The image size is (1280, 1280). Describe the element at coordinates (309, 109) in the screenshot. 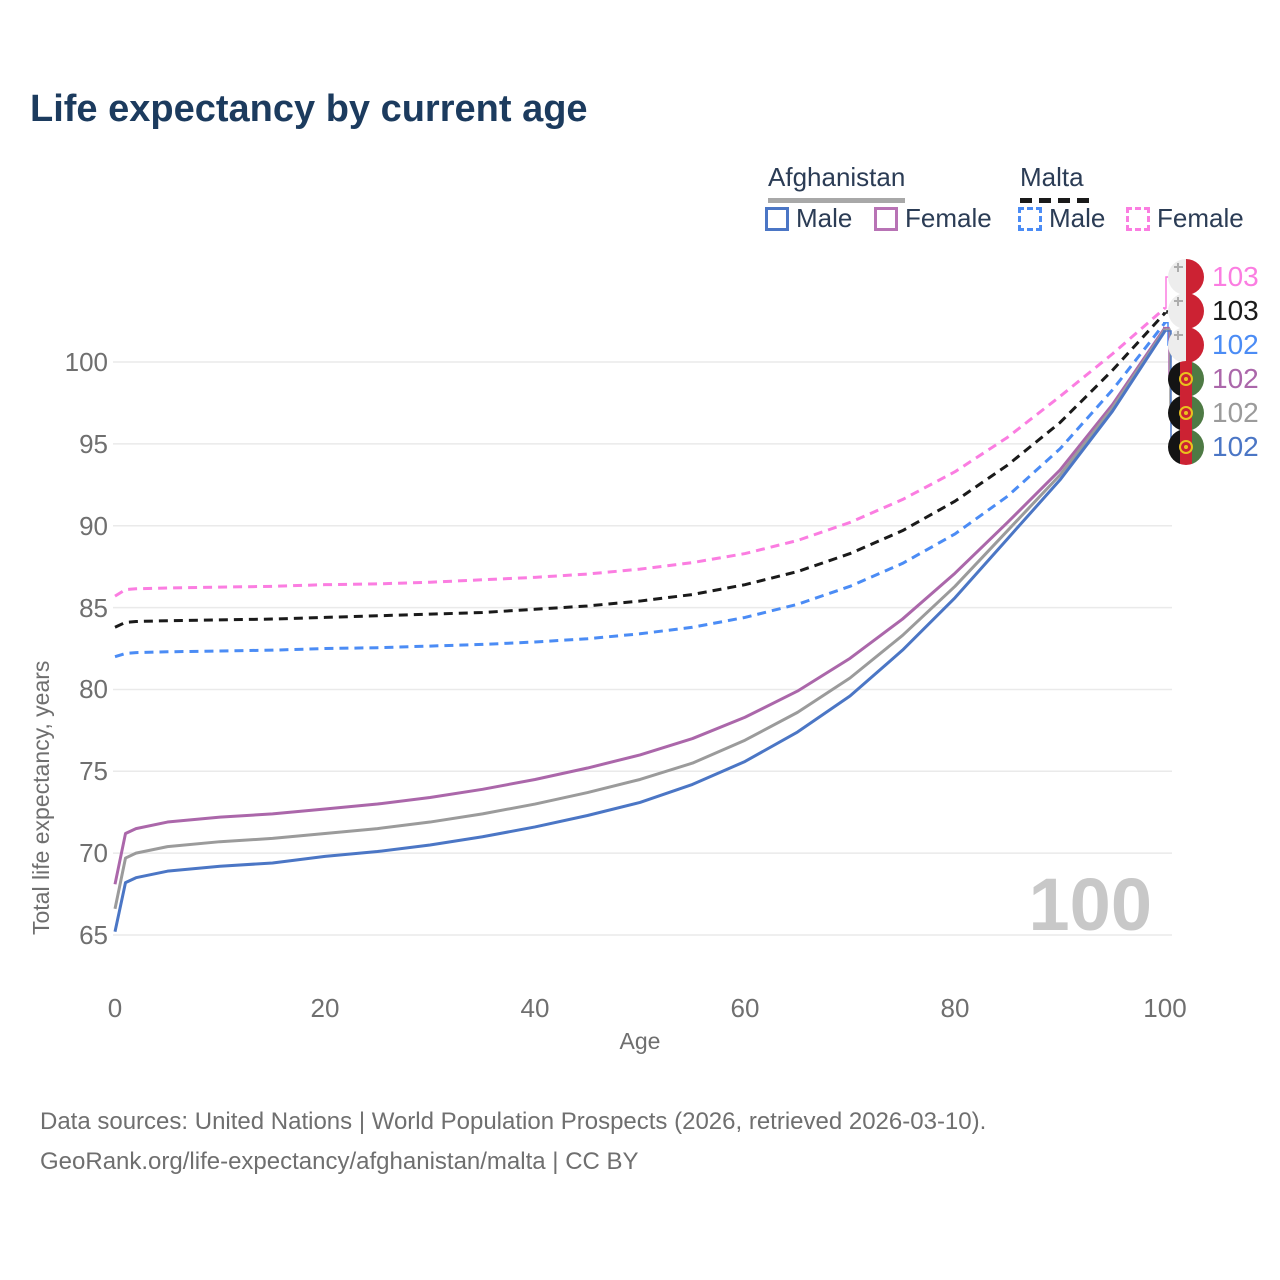

I see `chart-title: Life expectancy by current age` at that location.